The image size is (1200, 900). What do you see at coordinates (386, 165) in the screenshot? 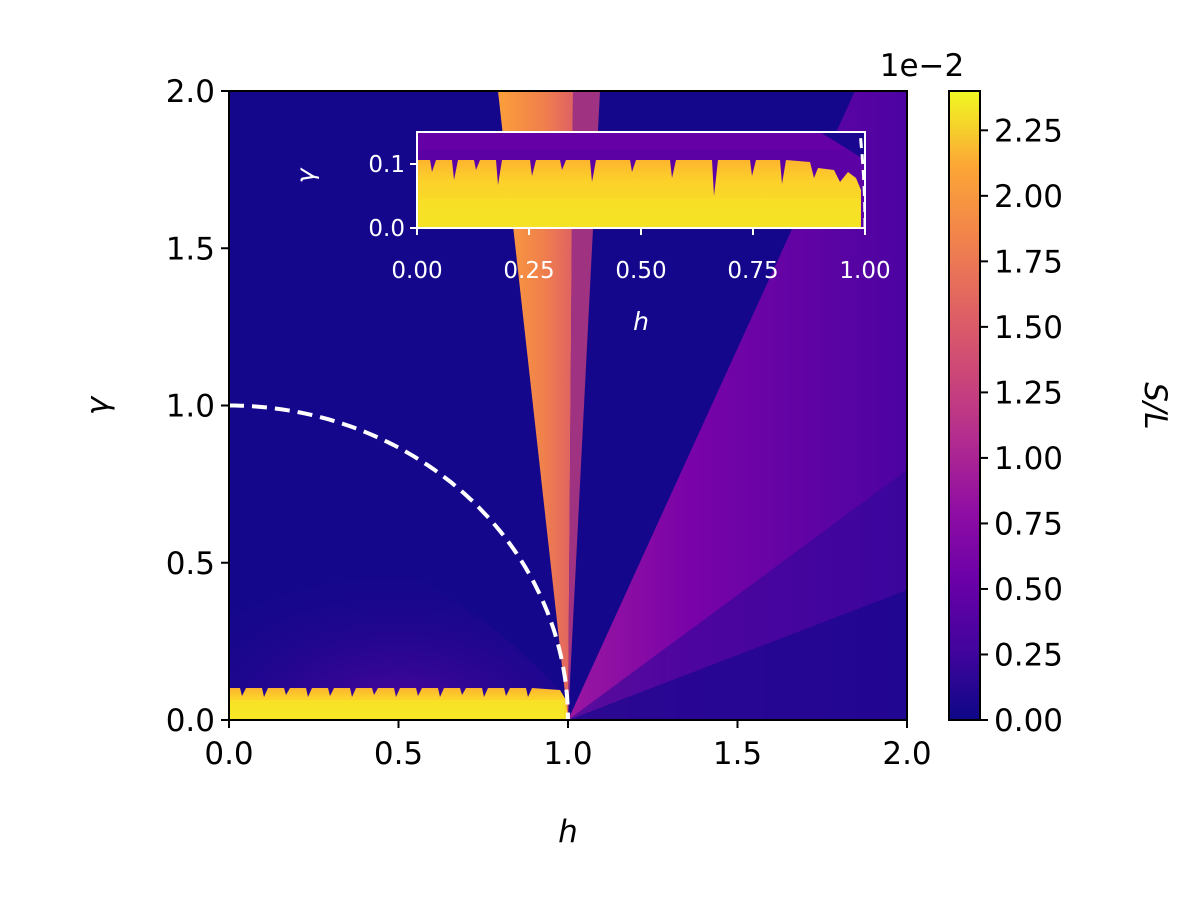
I see `inset-y-tick-label: 0.1` at bounding box center [386, 165].